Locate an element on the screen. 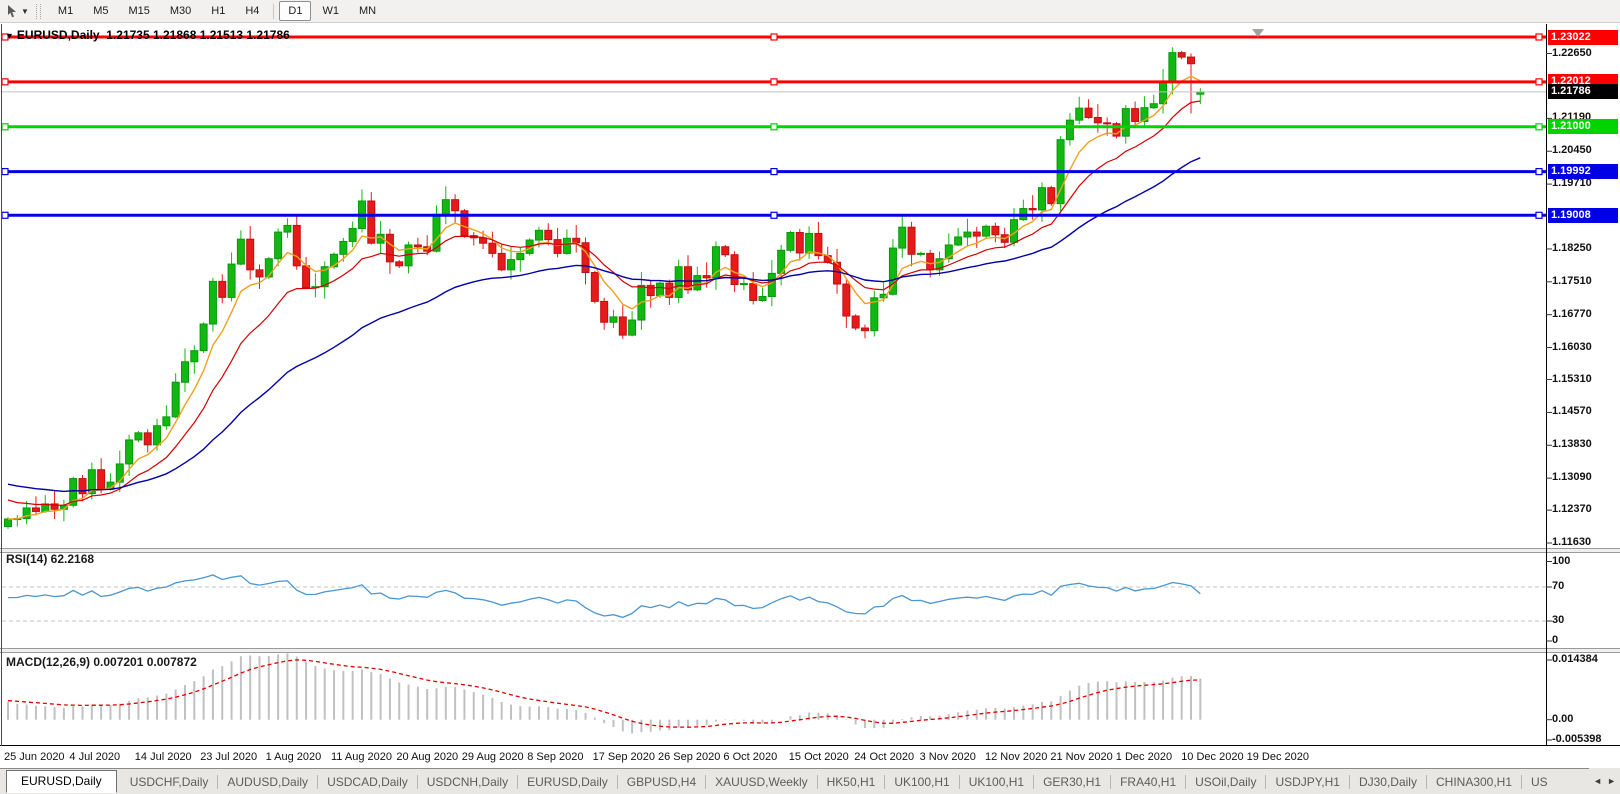 This screenshot has height=794, width=1620. timeframe-button-MN: MN is located at coordinates (367, 11).